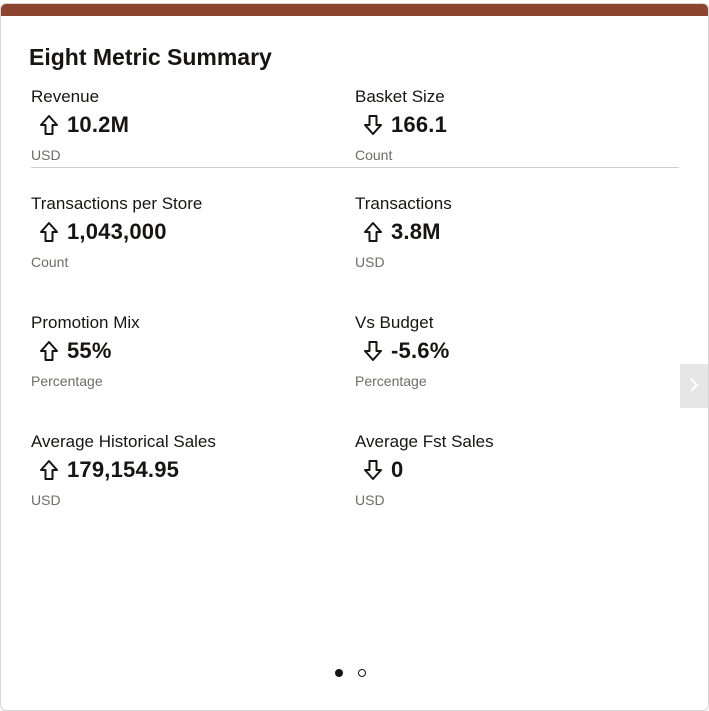 This screenshot has height=711, width=709. Describe the element at coordinates (420, 350) in the screenshot. I see `metric-value: -5.6%` at that location.